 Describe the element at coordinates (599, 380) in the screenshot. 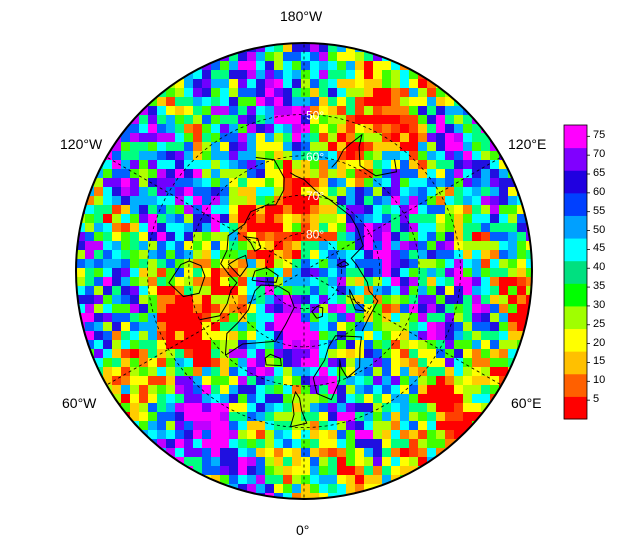

I see `colorbar-tick-label: 10` at that location.